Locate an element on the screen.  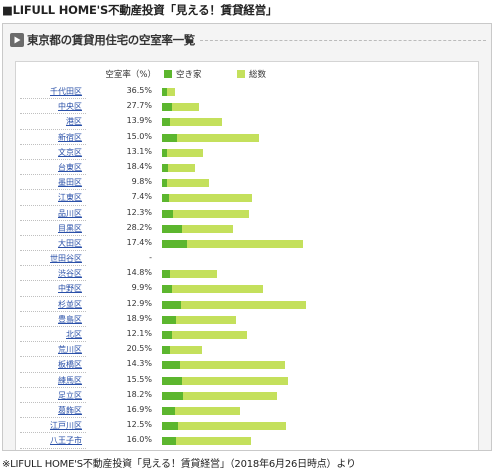
vacancy-rate-value: 9.8% is located at coordinates (141, 182).